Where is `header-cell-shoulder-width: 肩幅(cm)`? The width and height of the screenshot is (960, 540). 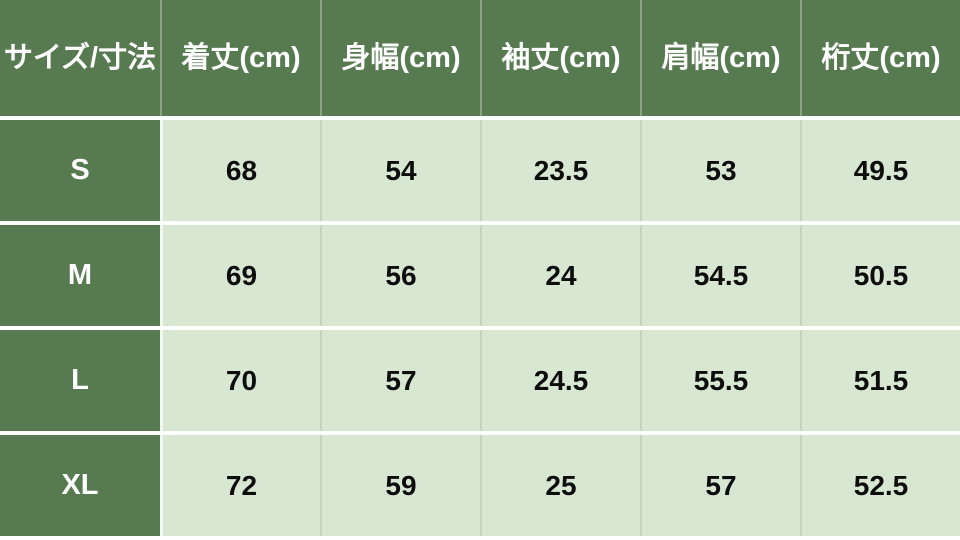 header-cell-shoulder-width: 肩幅(cm) is located at coordinates (720, 58).